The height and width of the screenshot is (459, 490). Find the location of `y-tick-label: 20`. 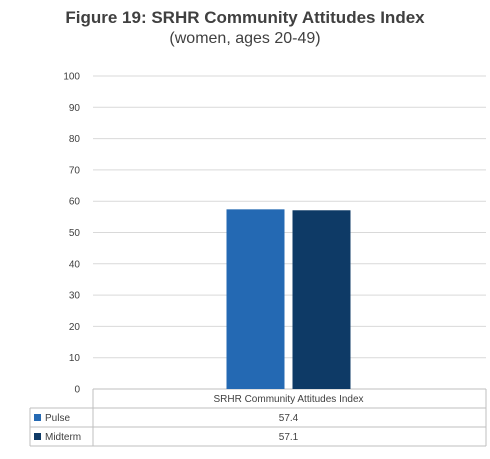

y-tick-label: 20 is located at coordinates (75, 327).